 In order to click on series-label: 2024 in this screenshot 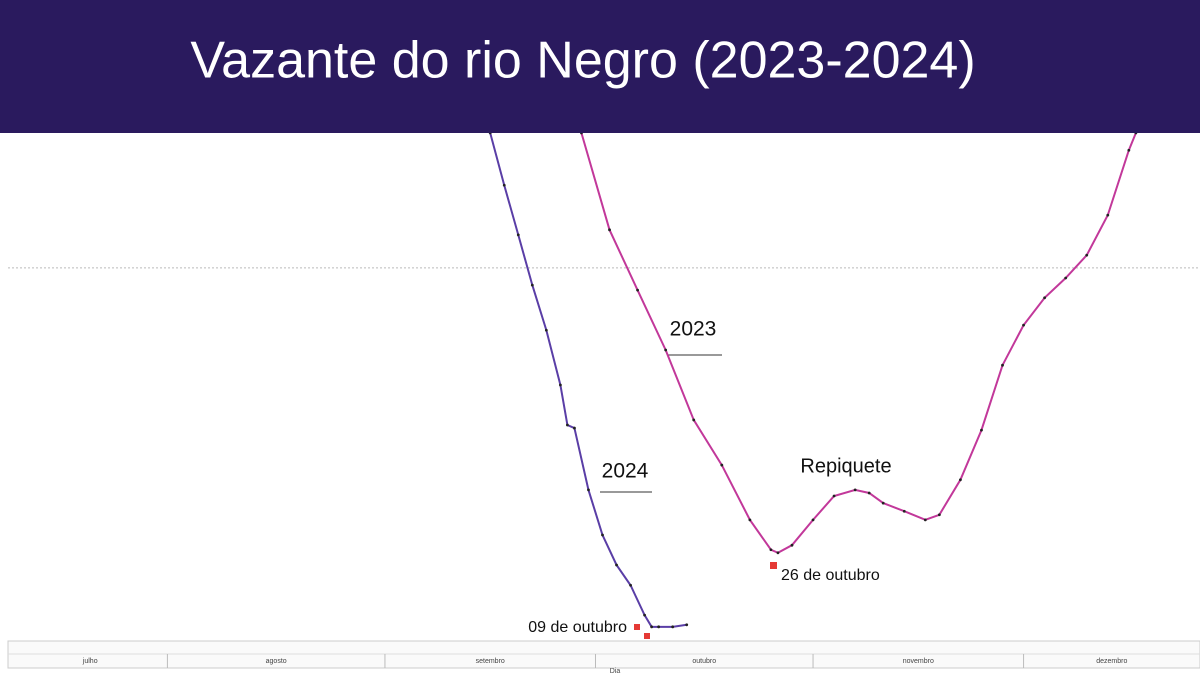, I will do `click(625, 471)`.